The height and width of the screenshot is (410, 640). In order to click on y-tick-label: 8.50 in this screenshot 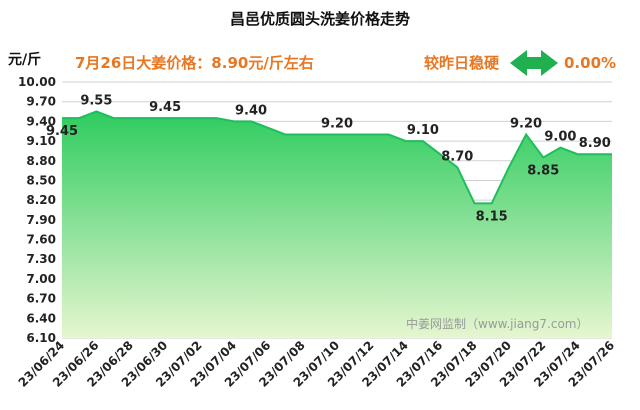, I will do `click(41, 180)`.